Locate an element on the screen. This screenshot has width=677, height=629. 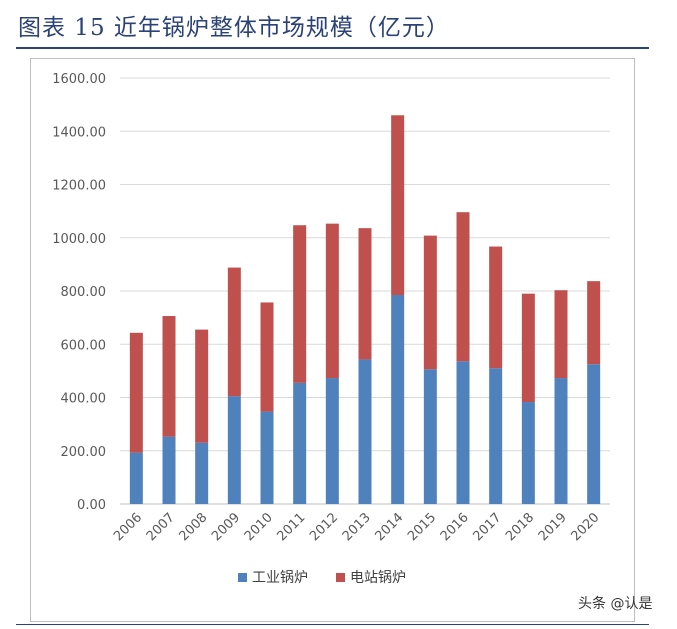
x-tick-label: 2010 is located at coordinates (259, 527).